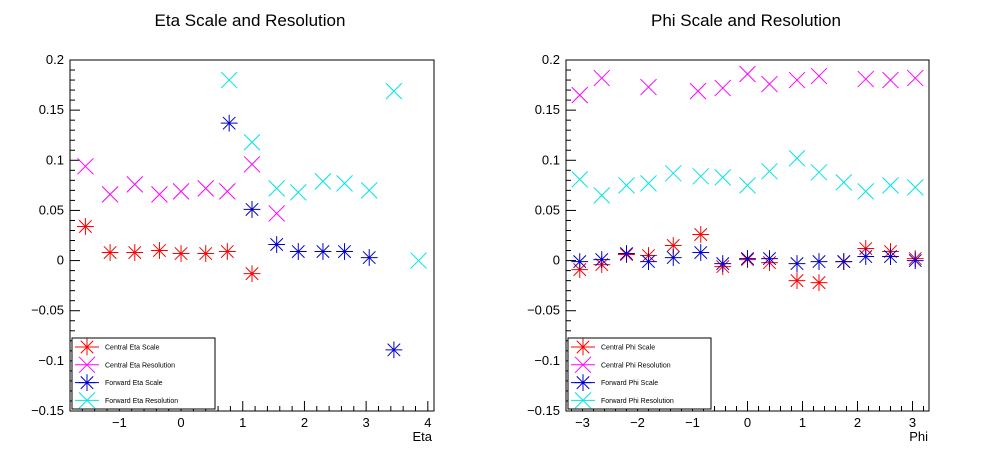 The height and width of the screenshot is (472, 996). I want to click on eta-x-tick-label: 0, so click(180, 422).